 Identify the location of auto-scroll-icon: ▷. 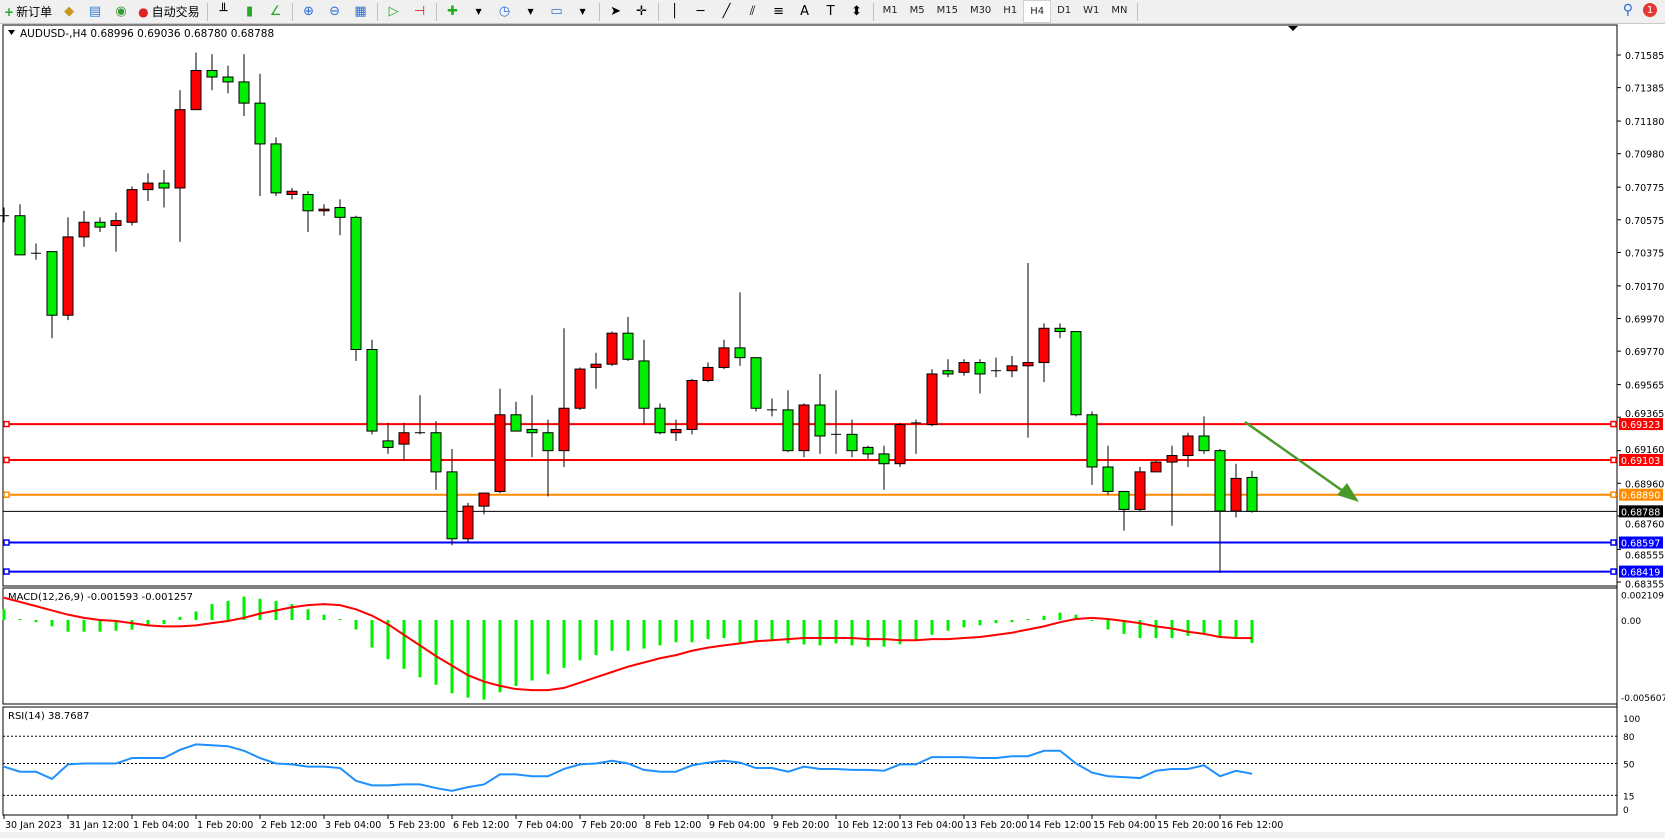
(393, 11).